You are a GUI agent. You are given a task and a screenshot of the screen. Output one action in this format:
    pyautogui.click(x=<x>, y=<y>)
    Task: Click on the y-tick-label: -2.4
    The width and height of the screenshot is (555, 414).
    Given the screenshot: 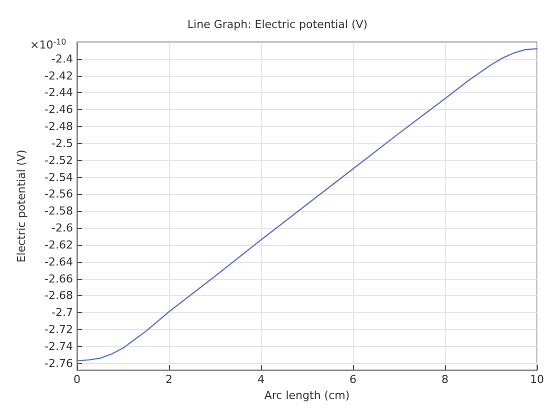 What is the action you would take?
    pyautogui.click(x=62, y=59)
    